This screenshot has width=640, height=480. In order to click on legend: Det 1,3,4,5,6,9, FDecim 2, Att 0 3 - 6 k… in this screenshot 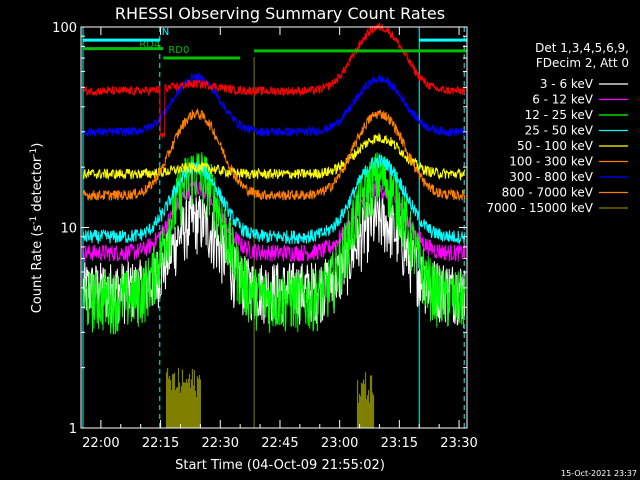, I will do `click(557, 128)`.